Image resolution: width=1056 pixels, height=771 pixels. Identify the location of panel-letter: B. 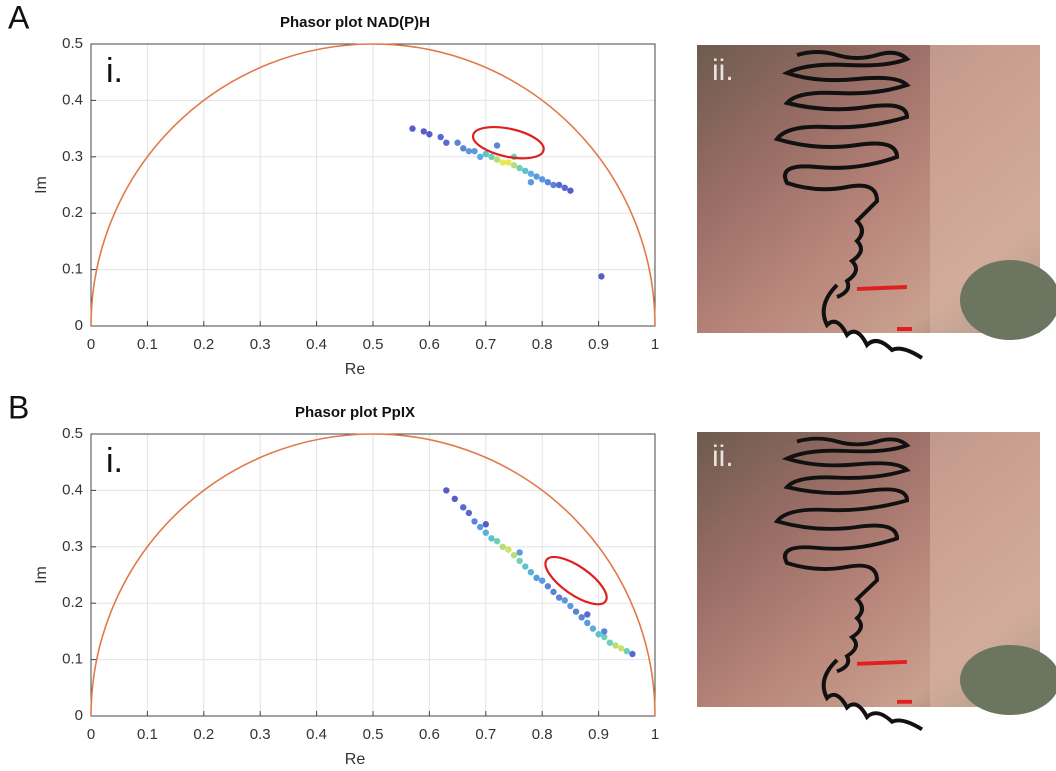
(18, 407).